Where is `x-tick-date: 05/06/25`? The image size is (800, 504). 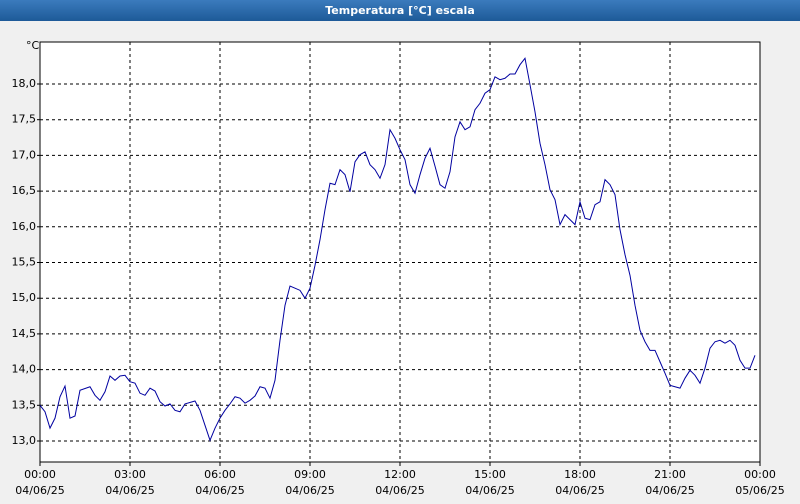
x-tick-date: 05/06/25 is located at coordinates (759, 490).